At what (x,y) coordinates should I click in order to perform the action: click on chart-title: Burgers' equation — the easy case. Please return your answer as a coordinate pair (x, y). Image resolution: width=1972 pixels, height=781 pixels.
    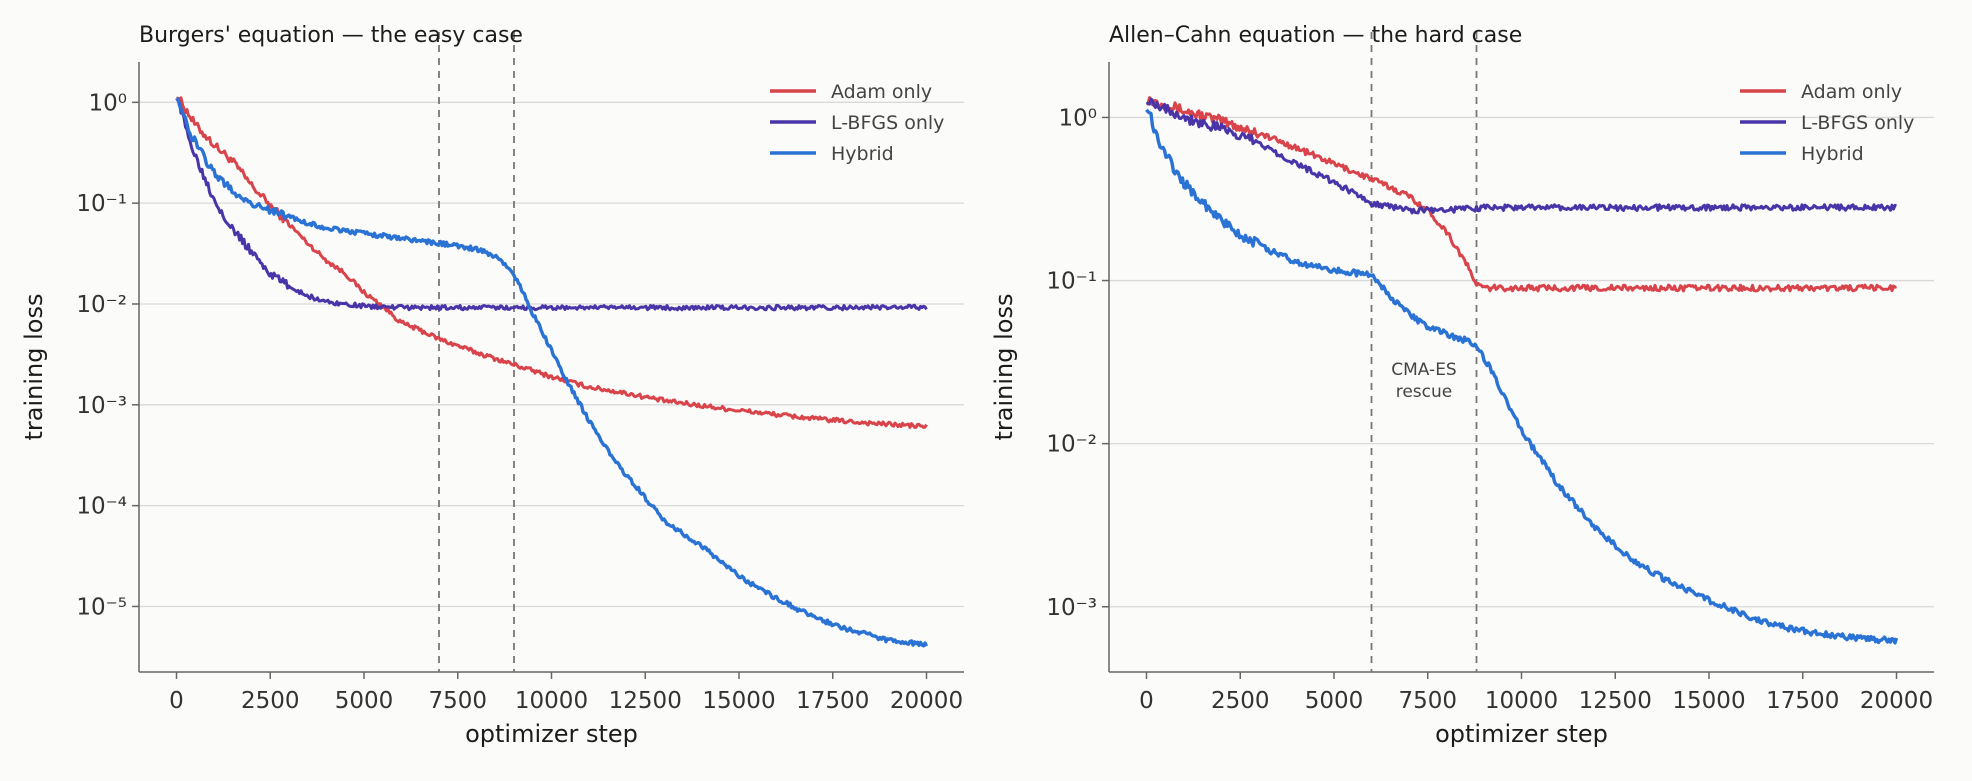
    Looking at the image, I should click on (331, 35).